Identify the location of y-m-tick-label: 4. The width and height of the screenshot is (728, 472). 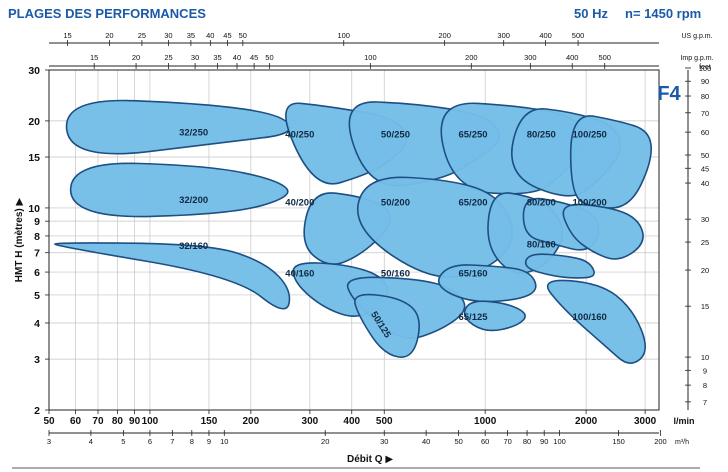
(37, 324).